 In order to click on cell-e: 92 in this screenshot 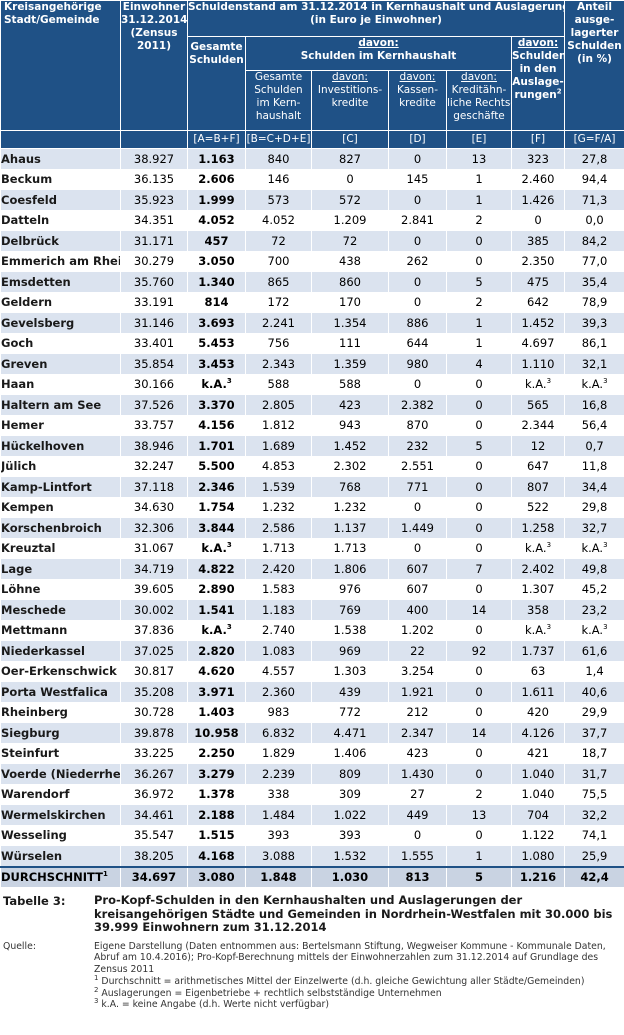, I will do `click(479, 651)`.